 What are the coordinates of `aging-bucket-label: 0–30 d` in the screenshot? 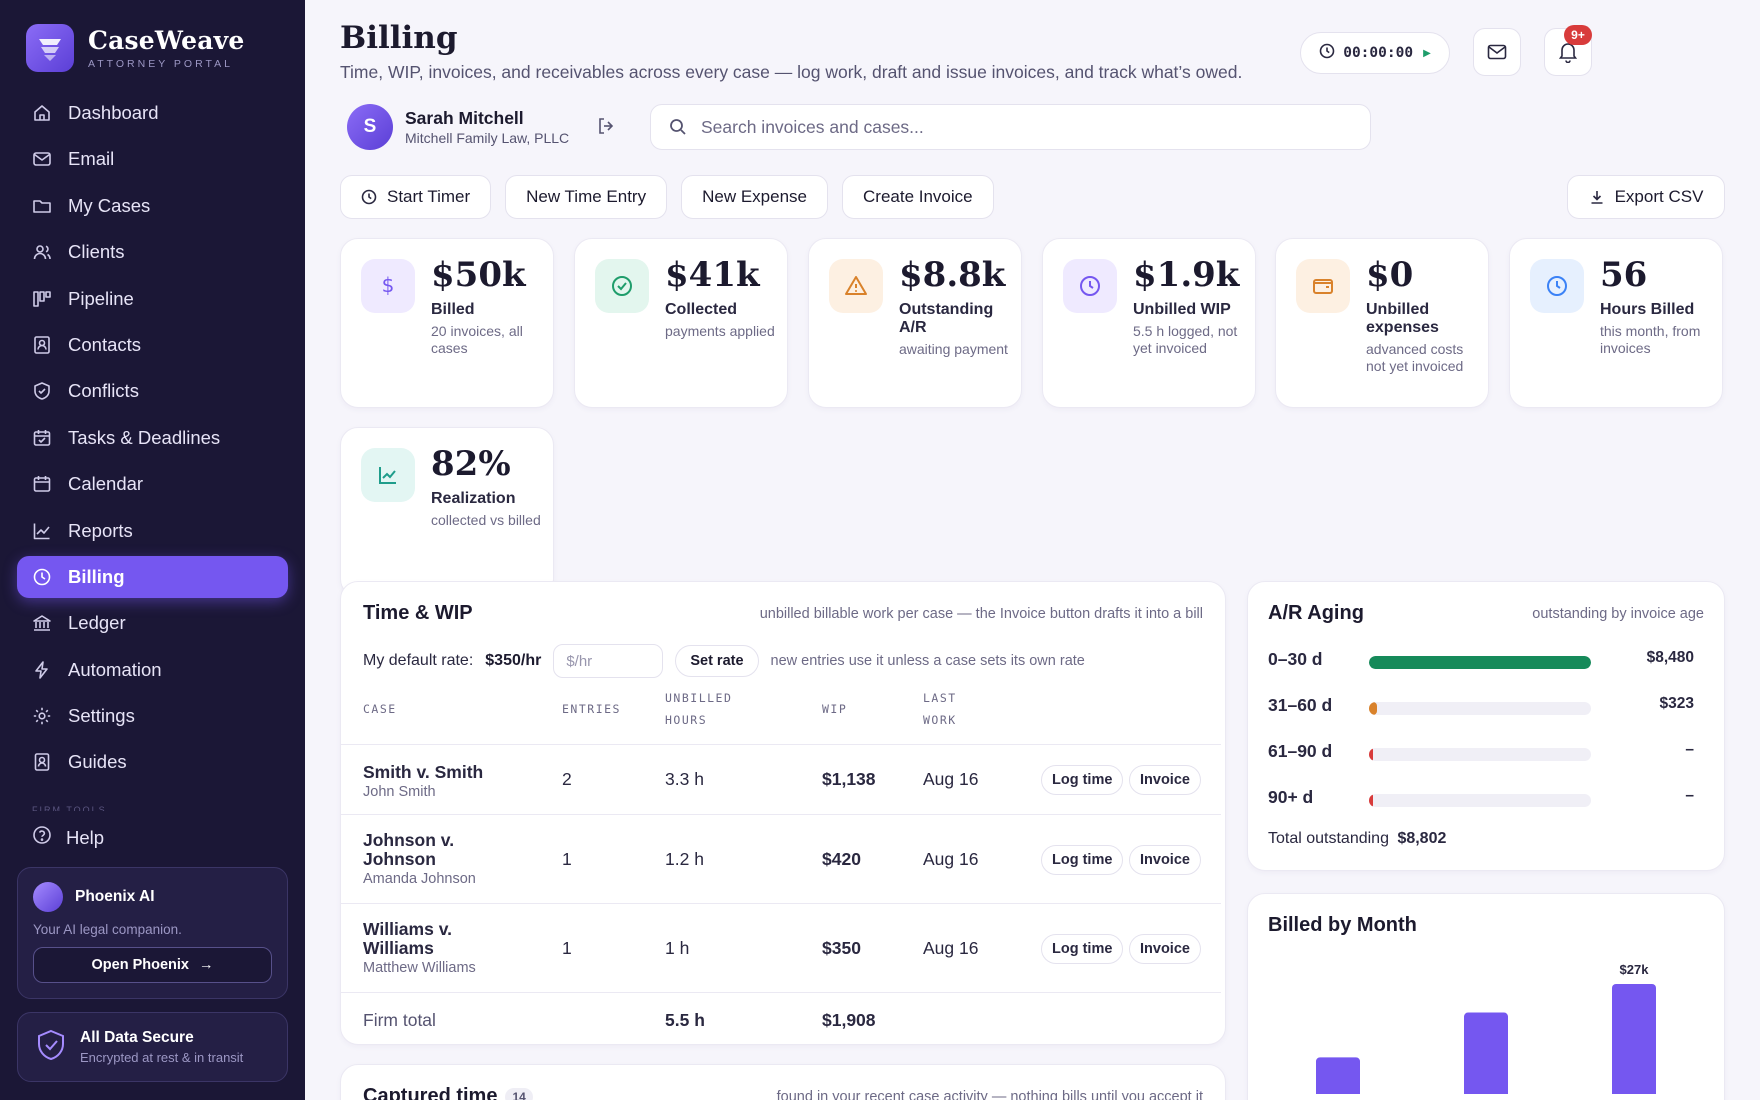 It's located at (1295, 659).